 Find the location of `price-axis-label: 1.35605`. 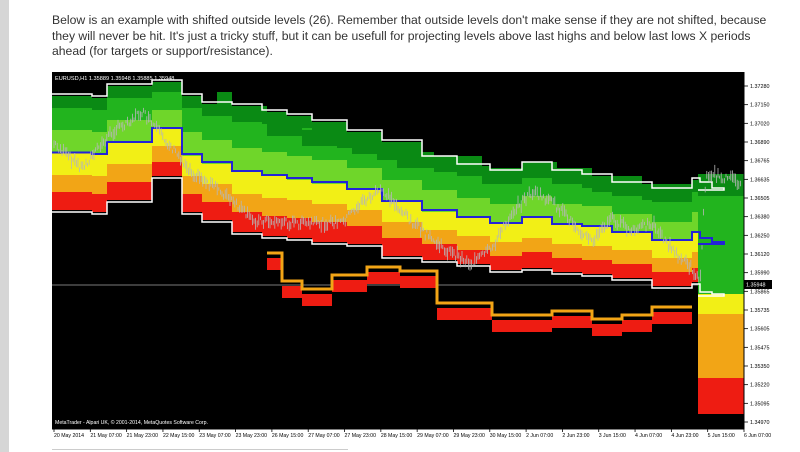

price-axis-label: 1.35605 is located at coordinates (760, 330).